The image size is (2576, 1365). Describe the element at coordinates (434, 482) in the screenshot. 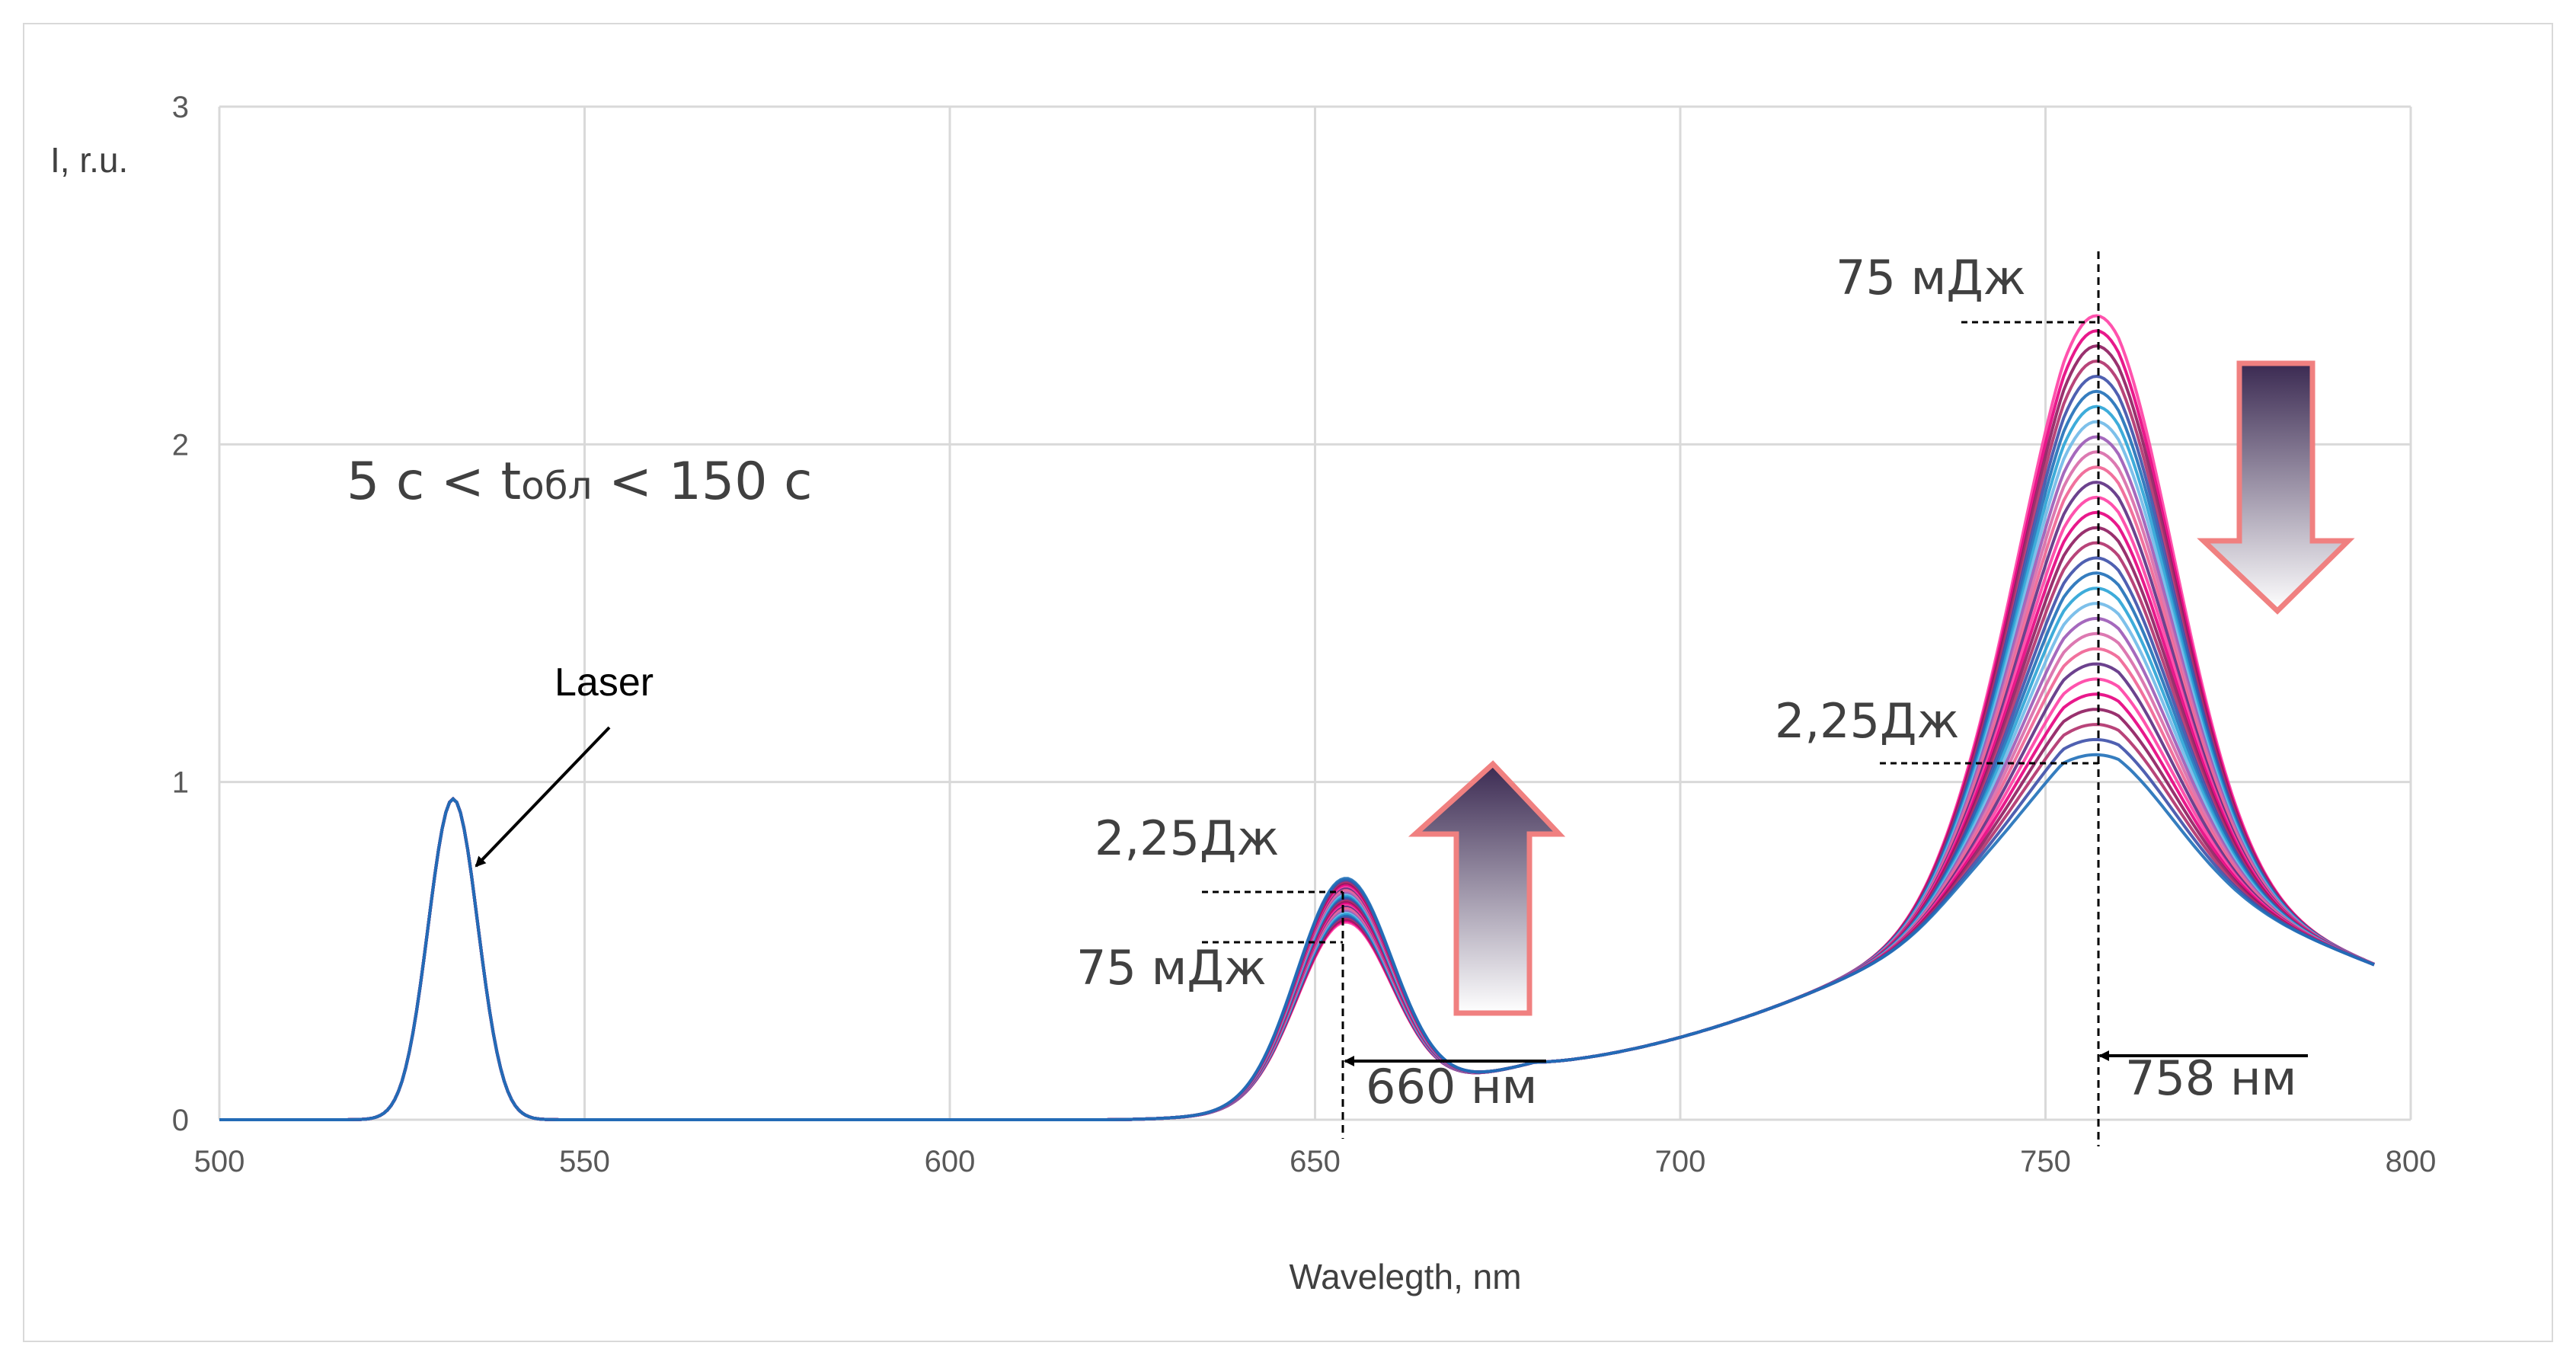

I see `time-prefix: 5 с < t` at that location.